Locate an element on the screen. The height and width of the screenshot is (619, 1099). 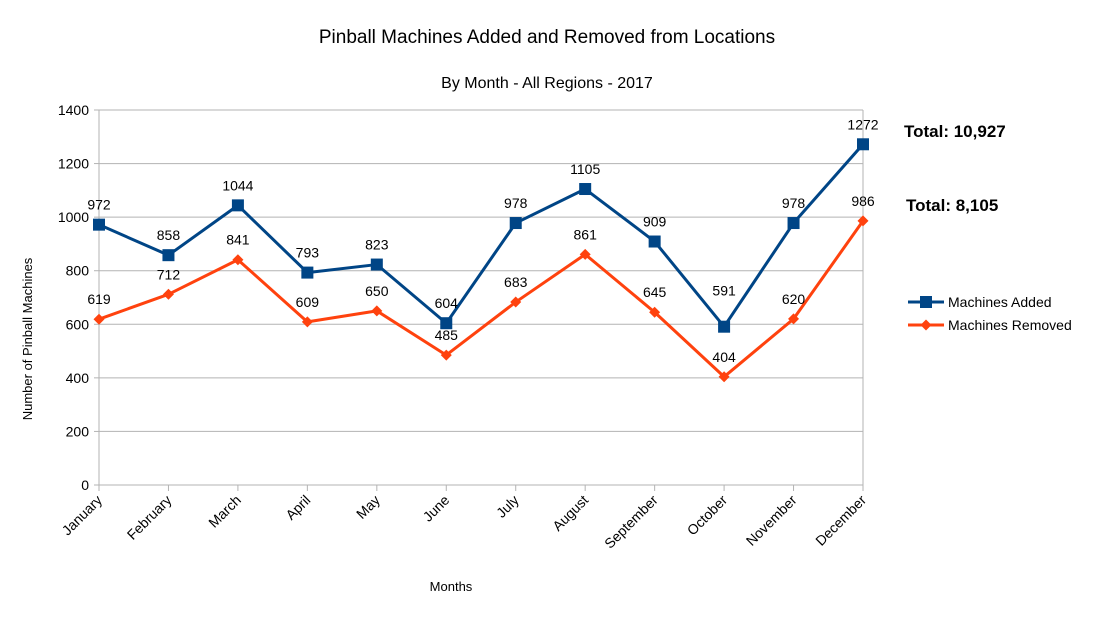
chart-subtitle: By Month - All Regions - 2017 is located at coordinates (547, 83).